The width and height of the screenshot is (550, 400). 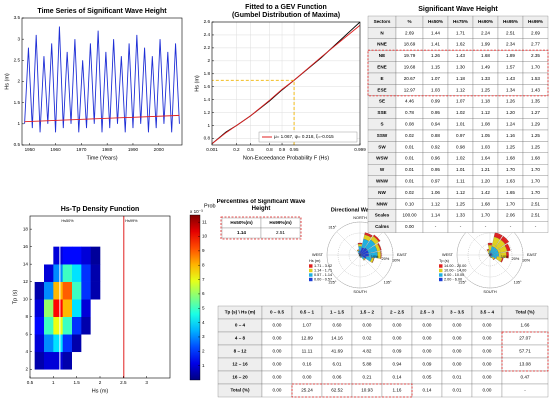 I want to click on legend-title: Tp (s), so click(x=444, y=261).